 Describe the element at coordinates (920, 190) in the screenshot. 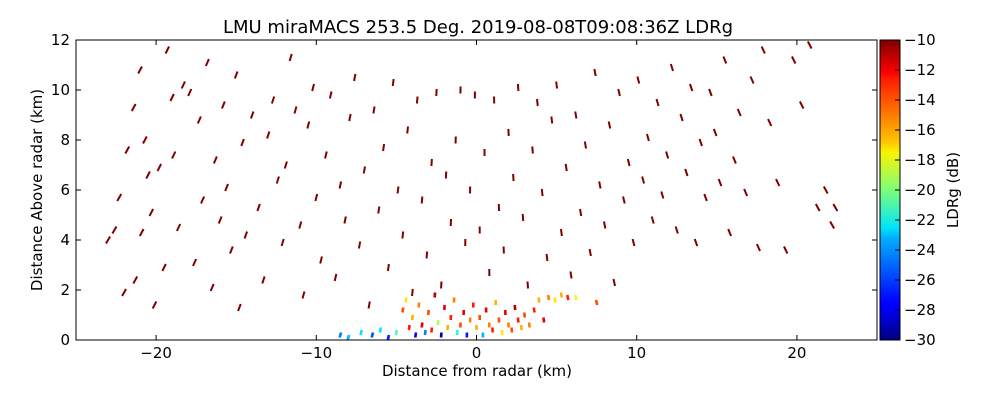

I see `colorbar-tick-label: −20` at that location.